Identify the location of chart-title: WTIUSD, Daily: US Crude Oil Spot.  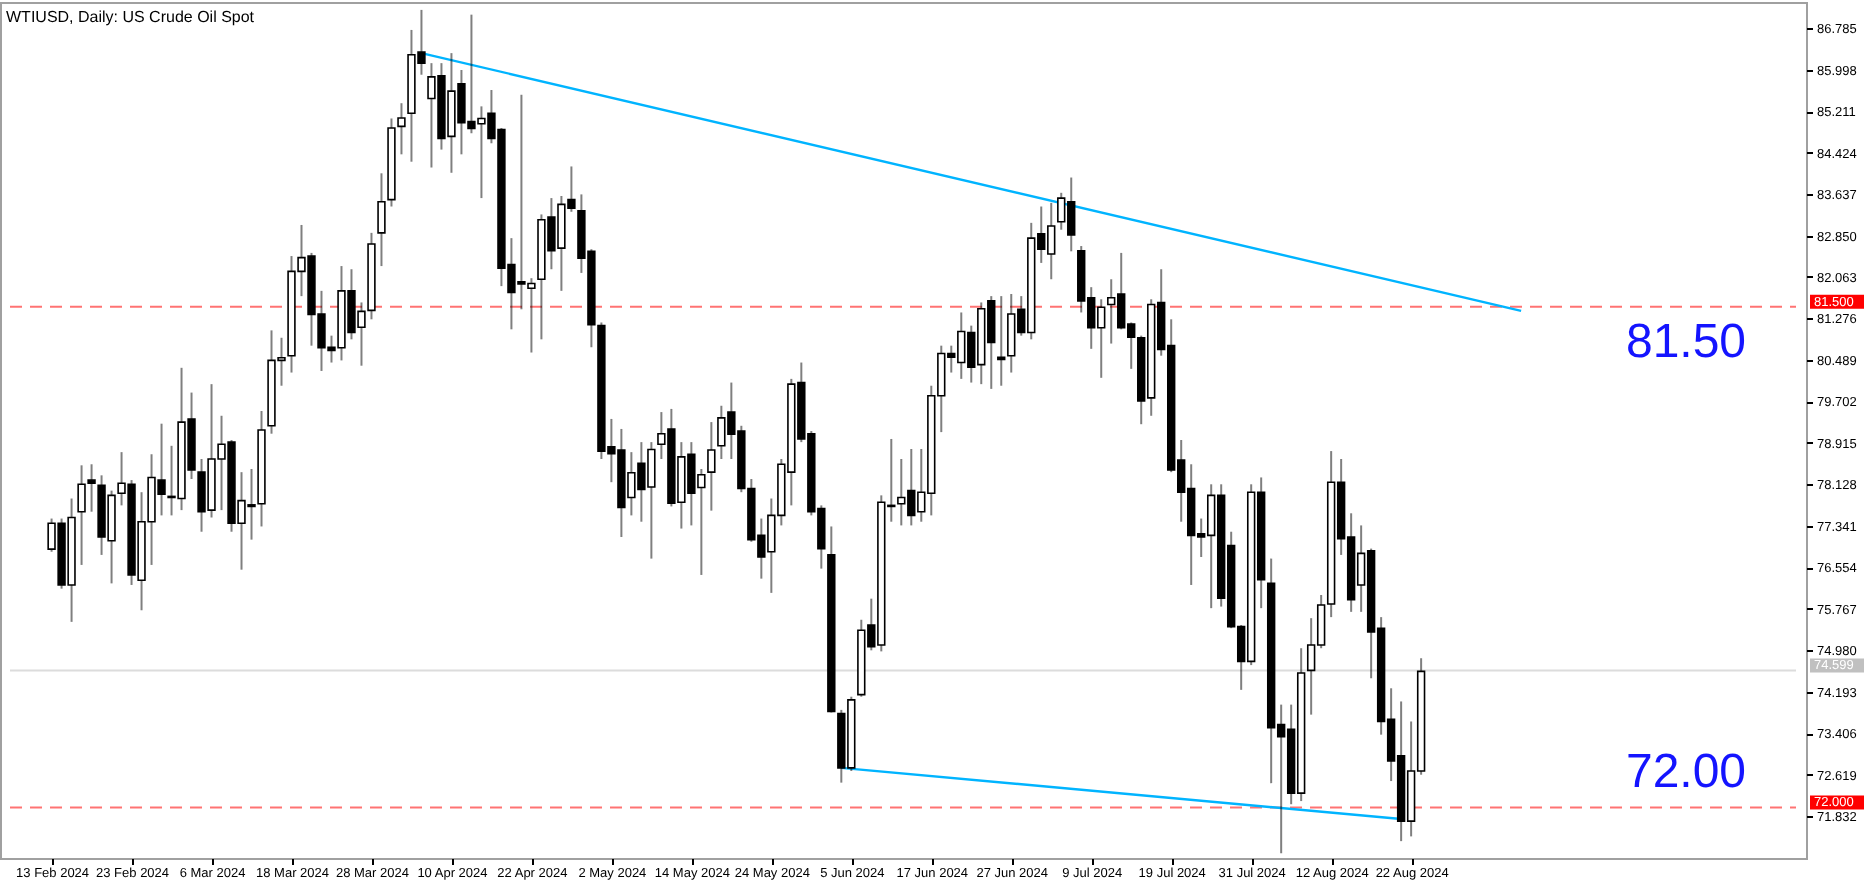
(131, 17).